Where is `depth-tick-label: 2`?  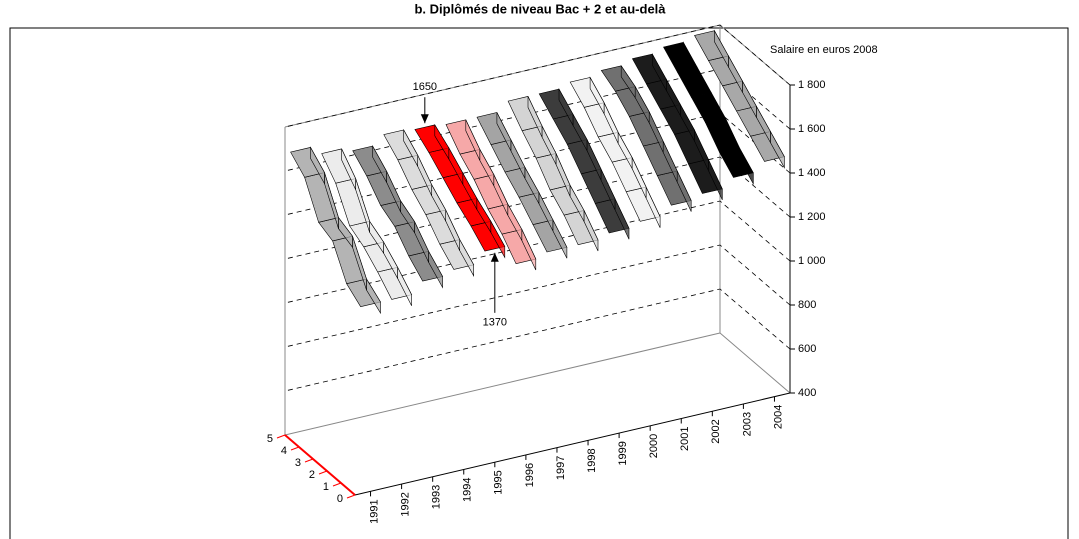
depth-tick-label: 2 is located at coordinates (312, 475).